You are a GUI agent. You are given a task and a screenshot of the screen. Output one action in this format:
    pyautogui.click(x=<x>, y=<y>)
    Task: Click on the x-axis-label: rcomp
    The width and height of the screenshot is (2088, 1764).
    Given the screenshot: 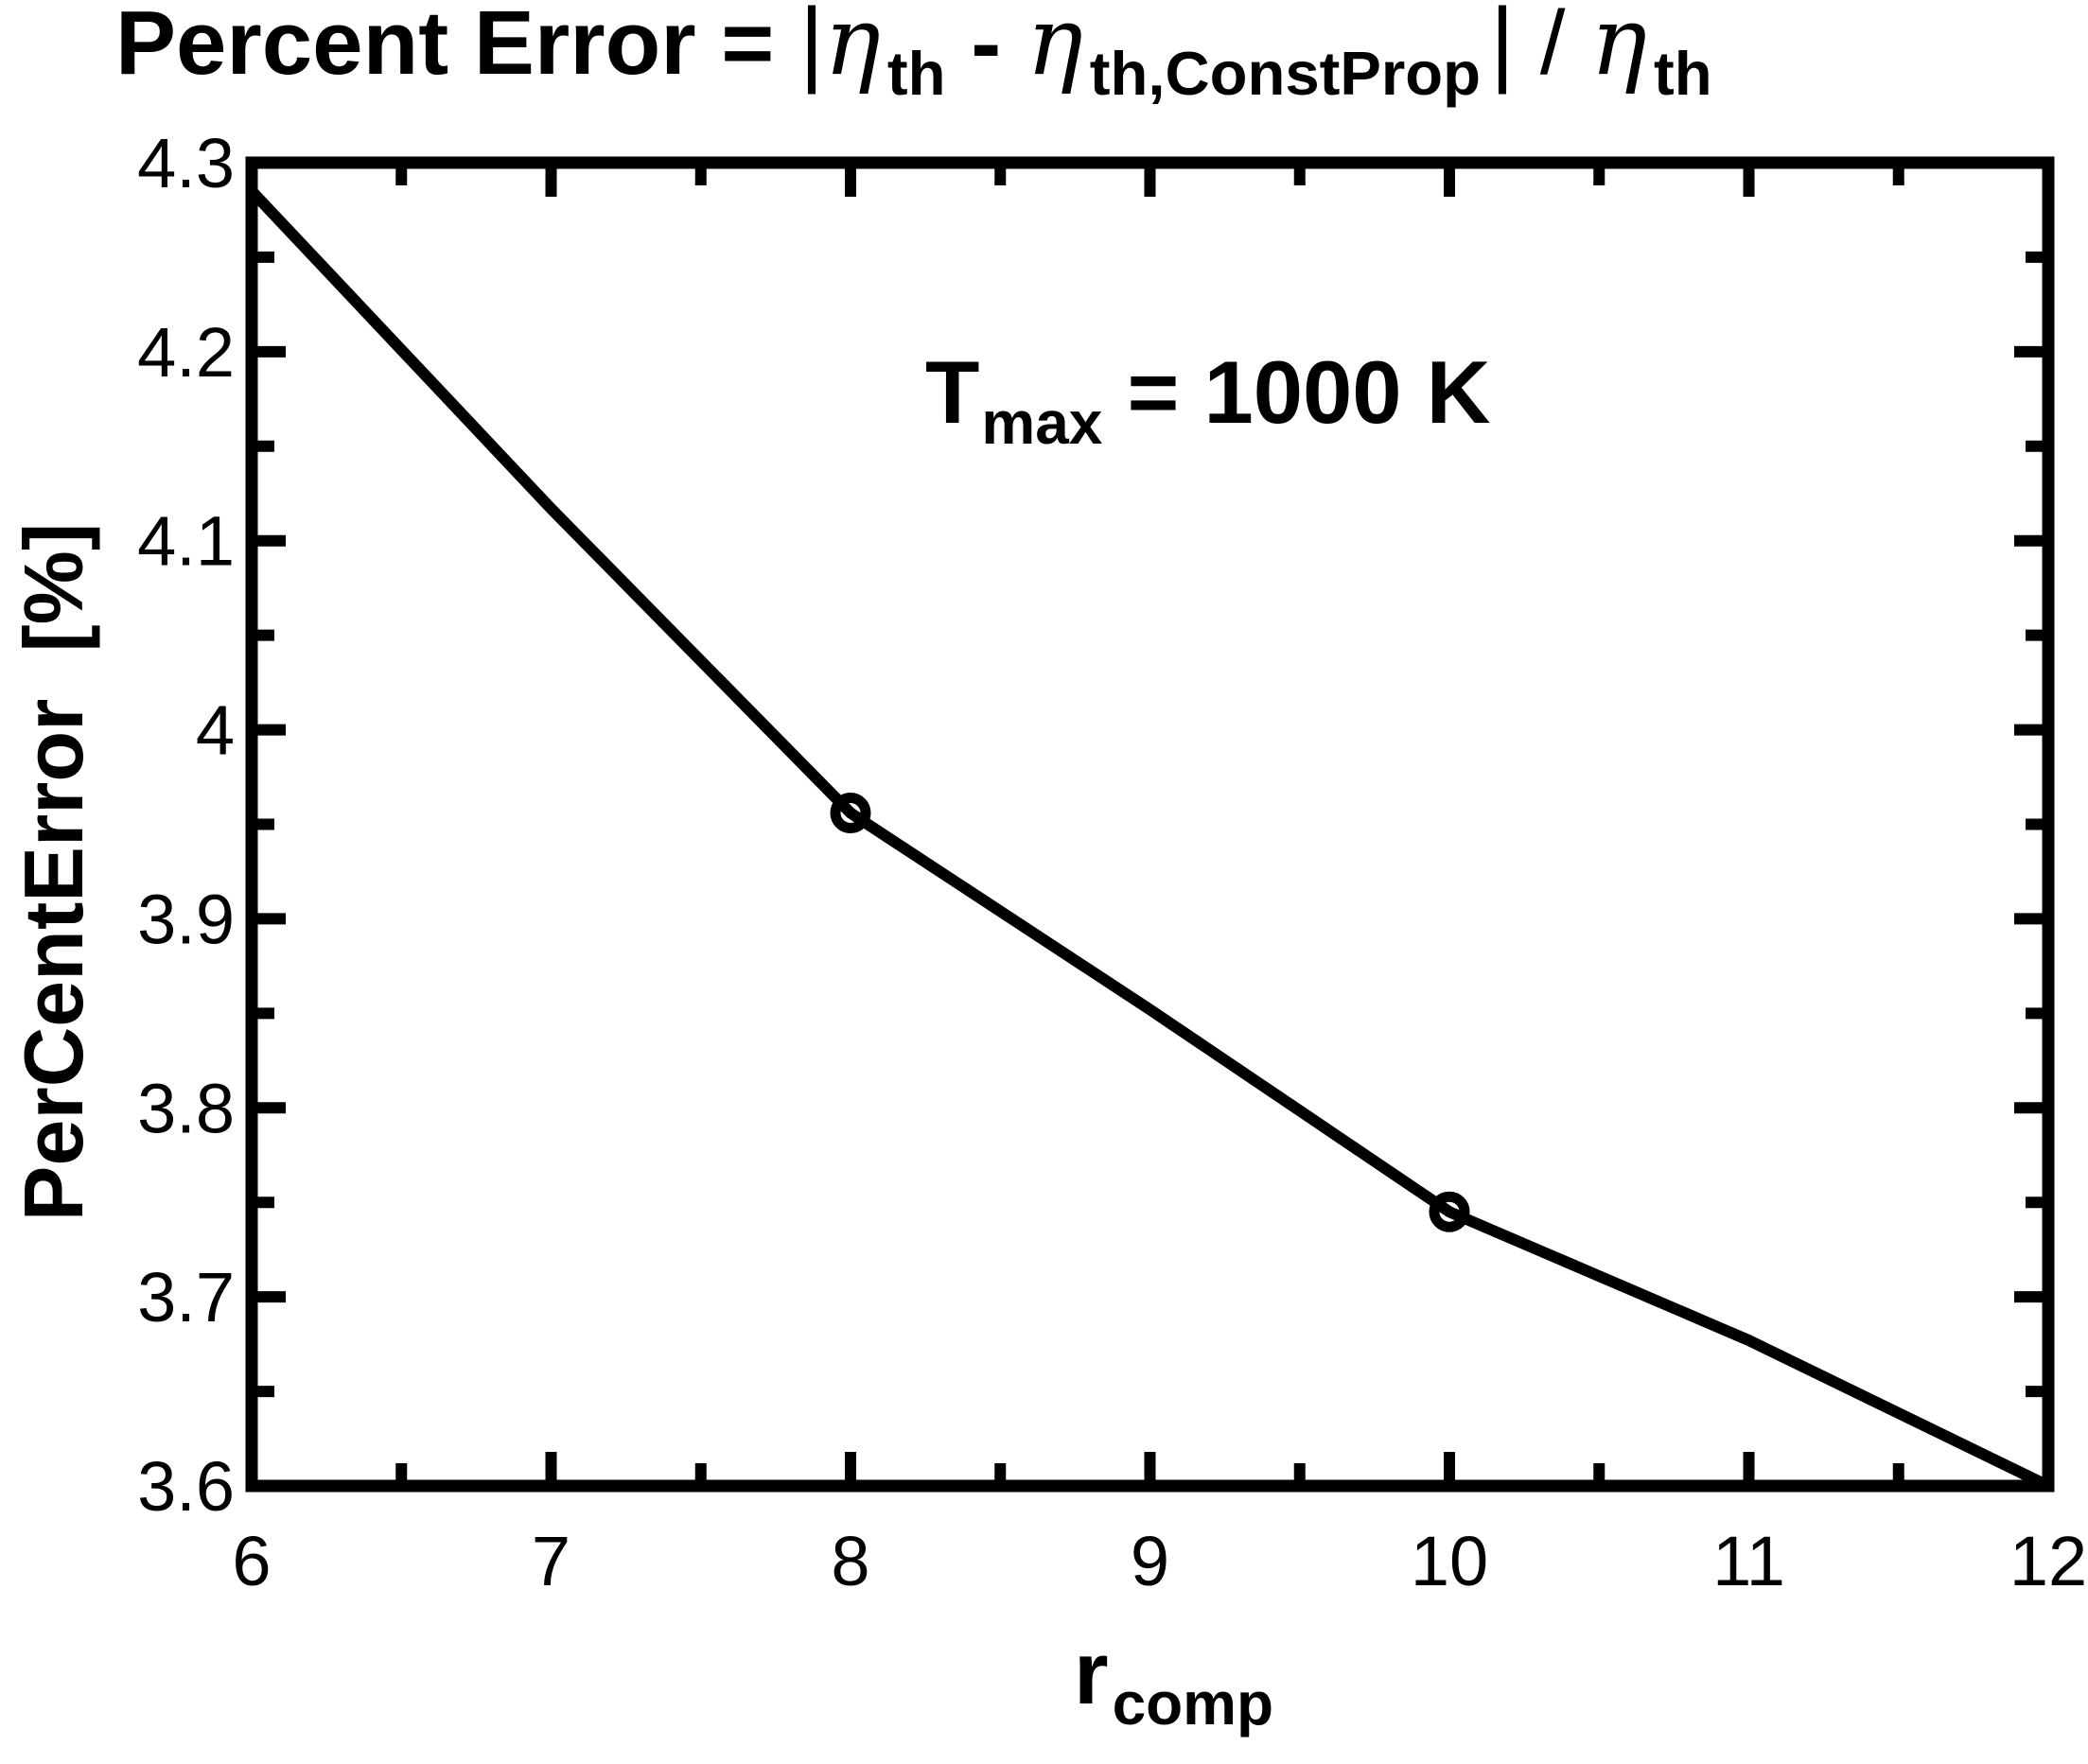 What is the action you would take?
    pyautogui.click(x=1173, y=1682)
    